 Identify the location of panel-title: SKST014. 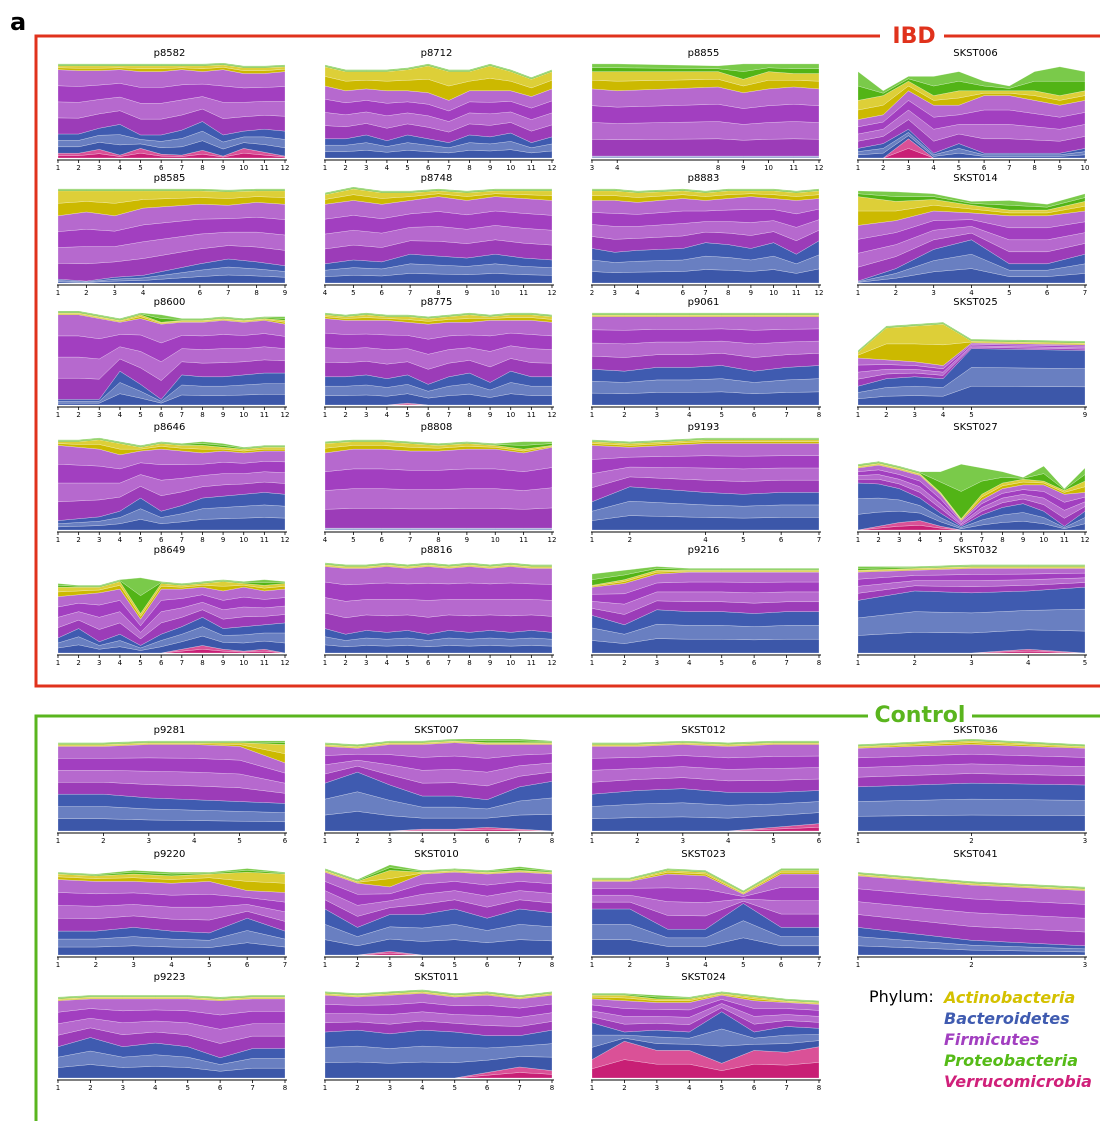
(975, 178).